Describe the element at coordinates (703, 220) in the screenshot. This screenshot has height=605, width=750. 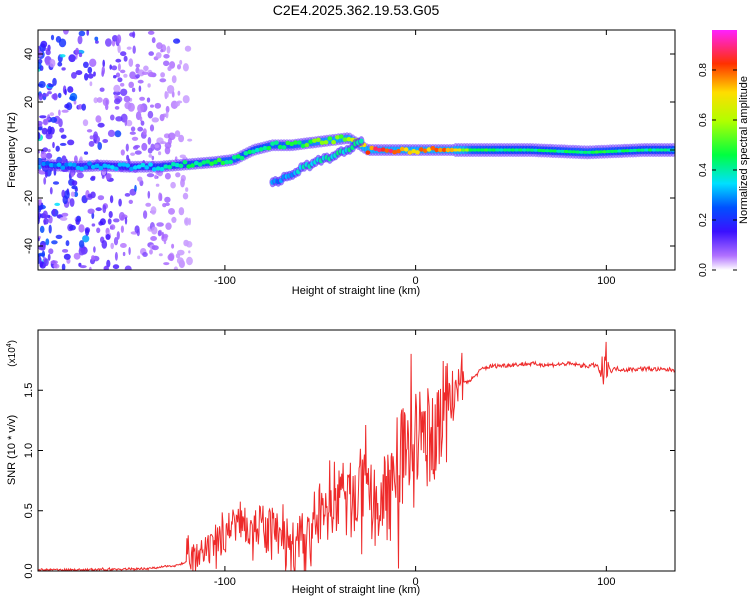
I see `colorbar-tick-label: 0.2` at that location.